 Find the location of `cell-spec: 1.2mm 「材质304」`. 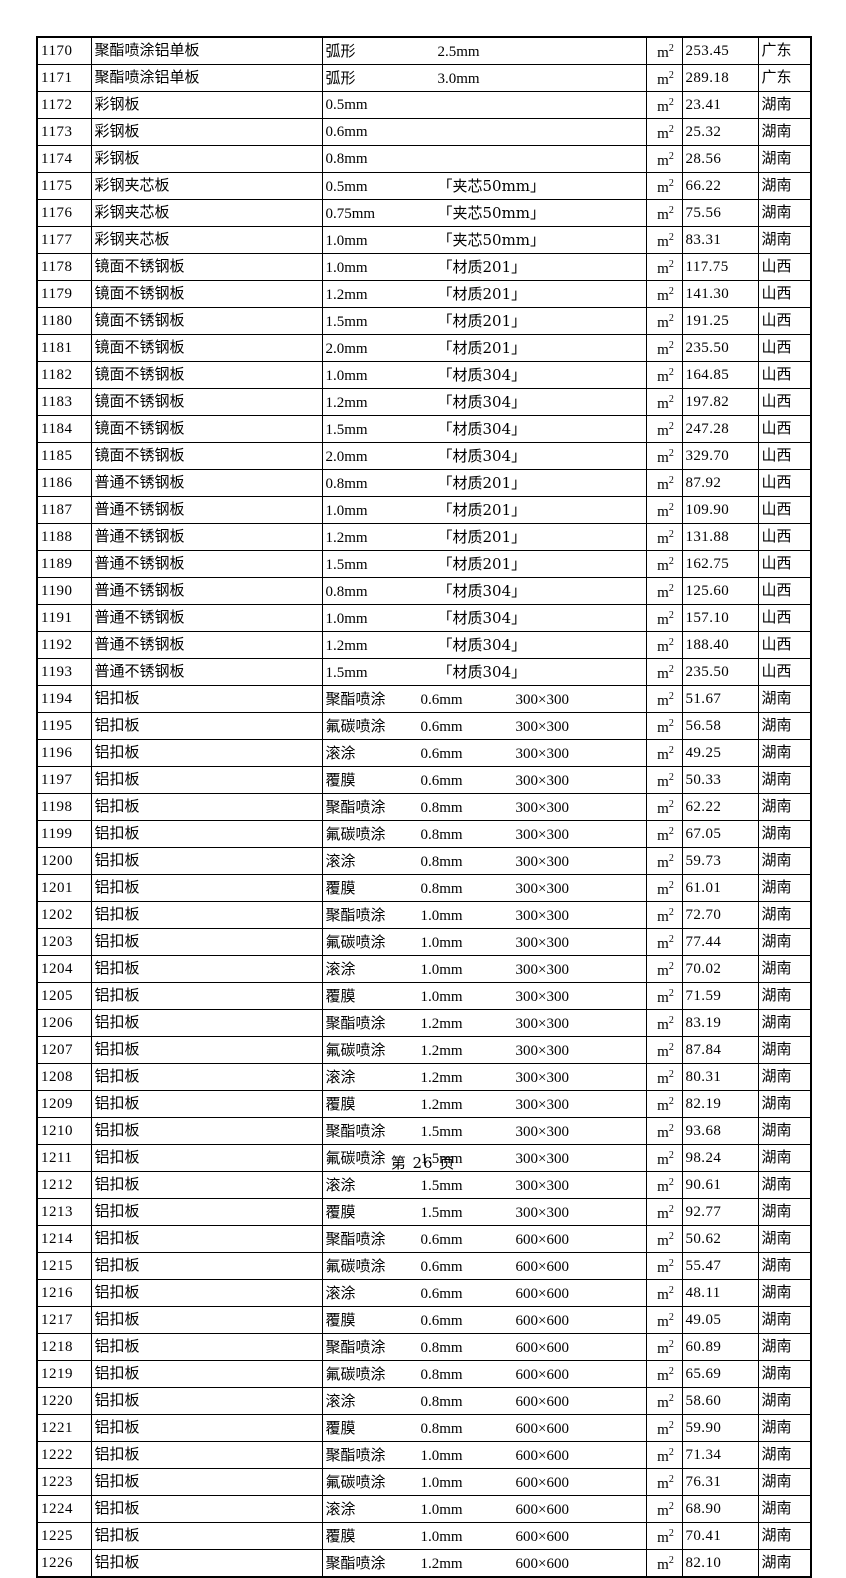

cell-spec: 1.2mm 「材质304」 is located at coordinates (484, 645).